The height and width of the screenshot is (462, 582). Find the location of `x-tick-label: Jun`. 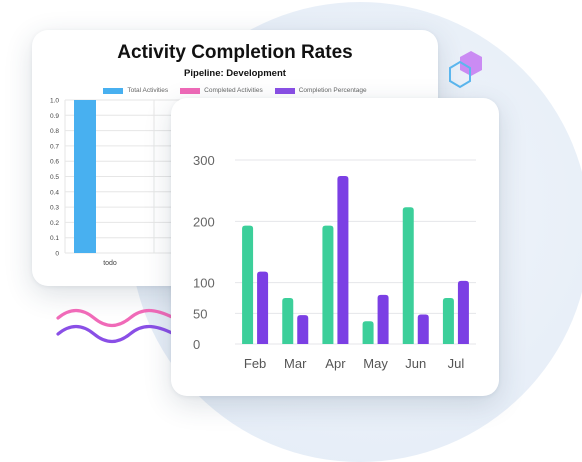

x-tick-label: Jun is located at coordinates (415, 363).